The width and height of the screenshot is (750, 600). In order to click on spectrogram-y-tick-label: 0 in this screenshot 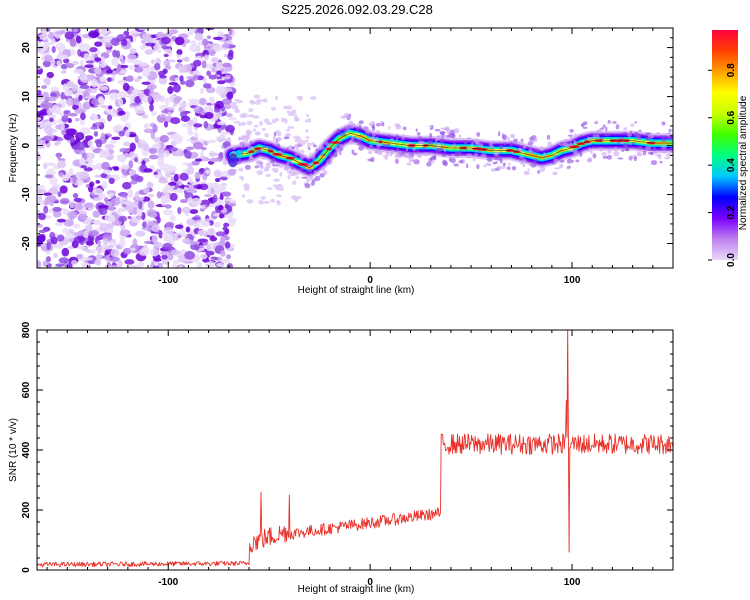, I will do `click(26, 145)`.